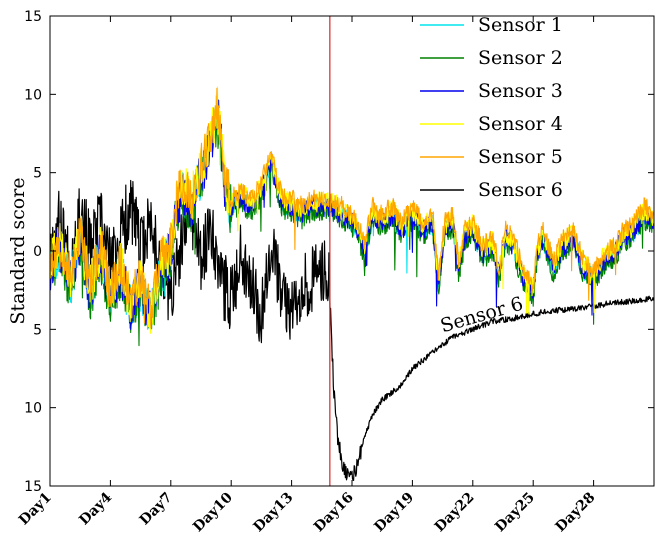  I want to click on legend-label: Sensor 5, so click(520, 157).